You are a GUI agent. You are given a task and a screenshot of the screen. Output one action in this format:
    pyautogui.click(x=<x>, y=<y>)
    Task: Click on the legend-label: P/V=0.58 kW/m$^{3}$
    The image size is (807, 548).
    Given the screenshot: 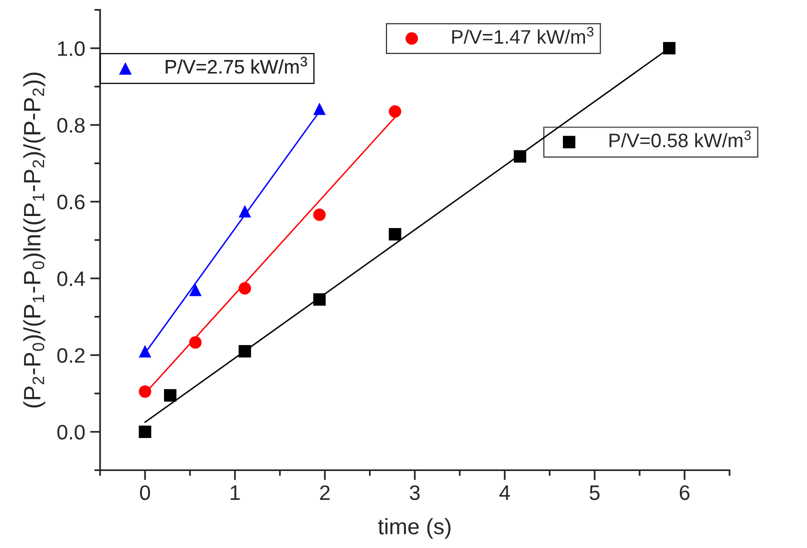 What is the action you would take?
    pyautogui.click(x=680, y=139)
    